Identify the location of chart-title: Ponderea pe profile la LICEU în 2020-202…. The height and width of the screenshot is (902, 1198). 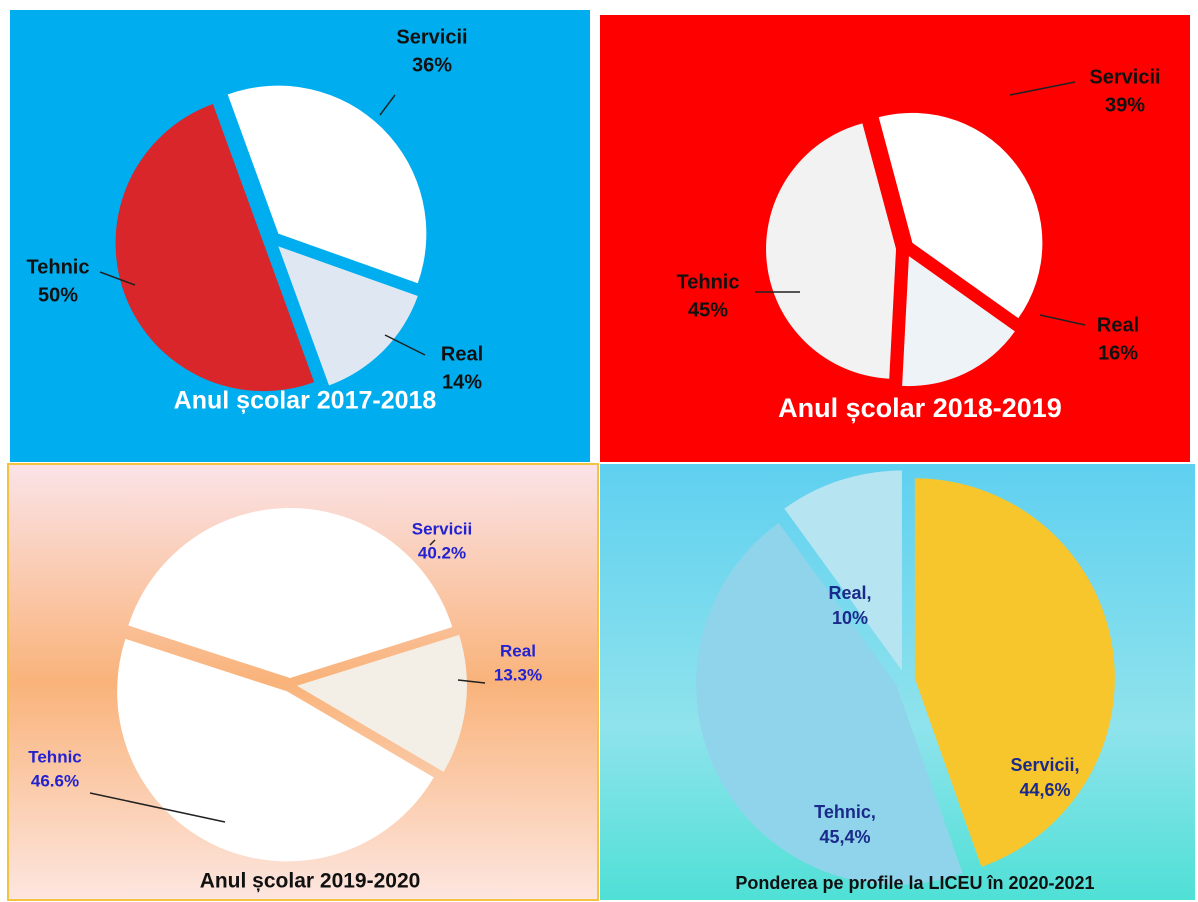
(914, 883).